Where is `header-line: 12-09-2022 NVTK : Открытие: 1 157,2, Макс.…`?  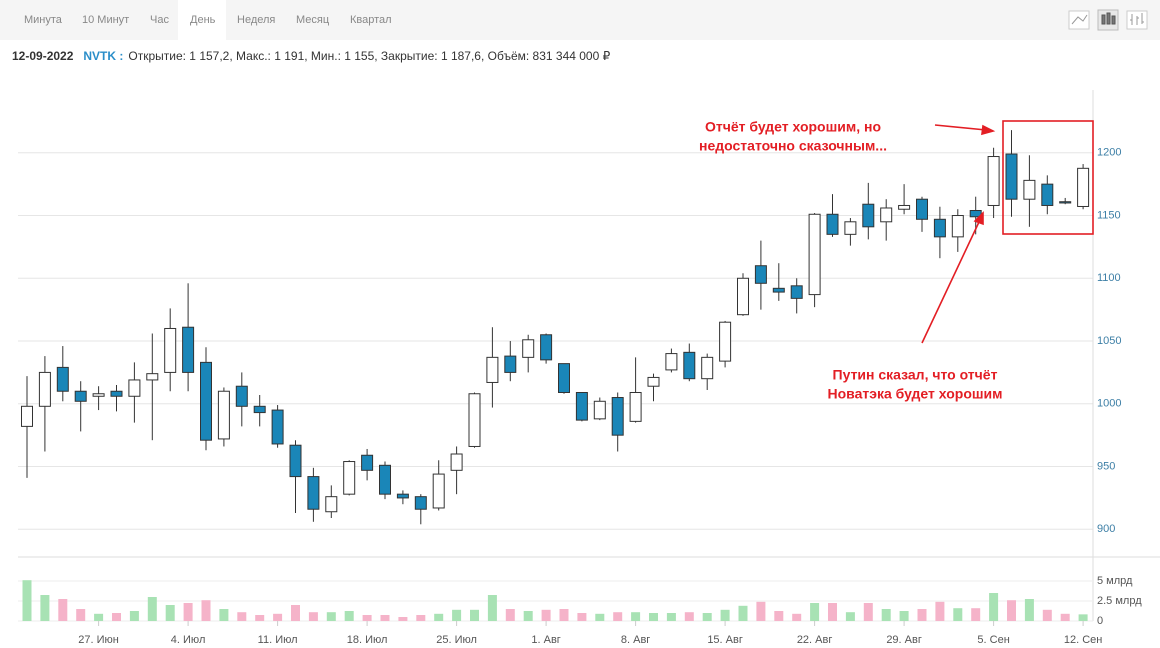
header-line: 12-09-2022 NVTK : Открытие: 1 157,2, Макс.… is located at coordinates (311, 56).